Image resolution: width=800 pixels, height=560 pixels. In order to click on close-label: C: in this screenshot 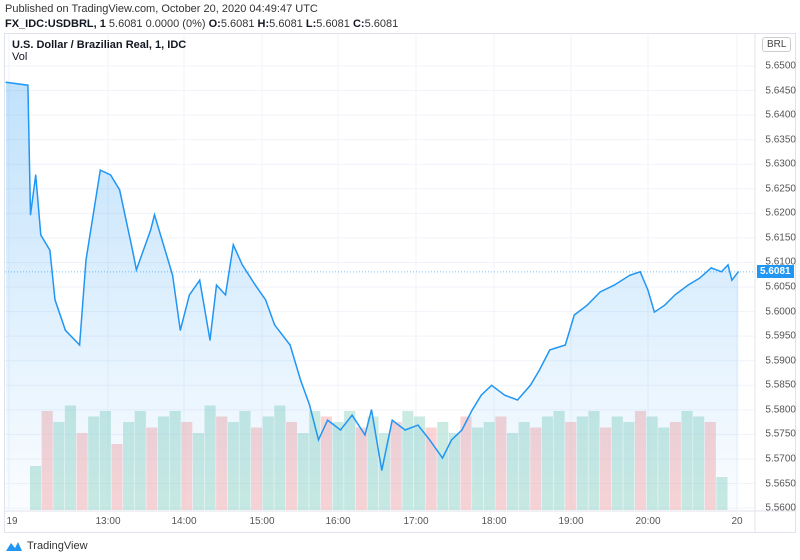, I will do `click(358, 24)`.